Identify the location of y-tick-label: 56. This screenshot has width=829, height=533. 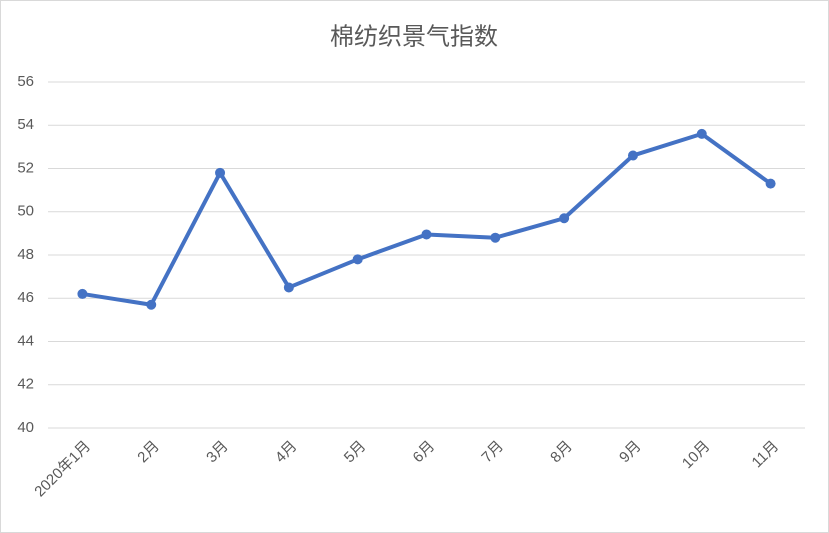
(25, 81).